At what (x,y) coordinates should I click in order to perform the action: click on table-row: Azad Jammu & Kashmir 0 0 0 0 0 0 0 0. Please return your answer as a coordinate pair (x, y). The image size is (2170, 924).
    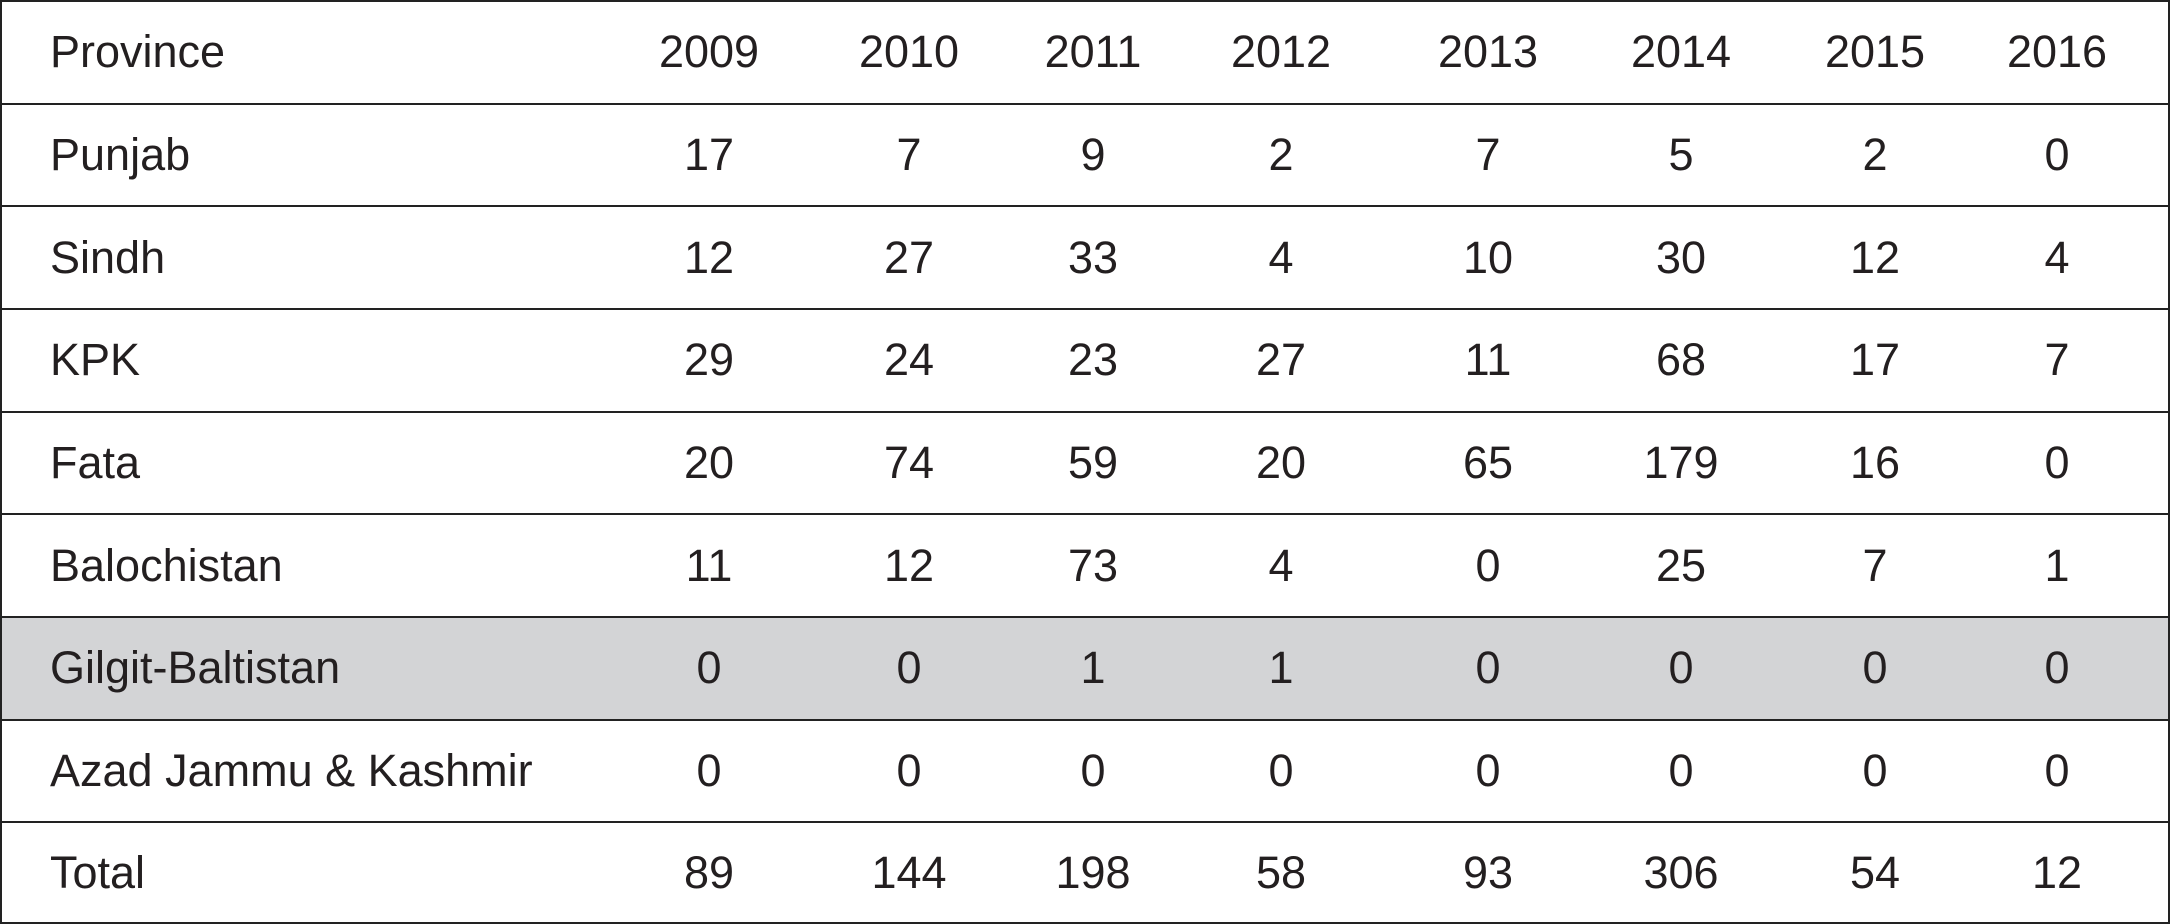
    Looking at the image, I should click on (1085, 770).